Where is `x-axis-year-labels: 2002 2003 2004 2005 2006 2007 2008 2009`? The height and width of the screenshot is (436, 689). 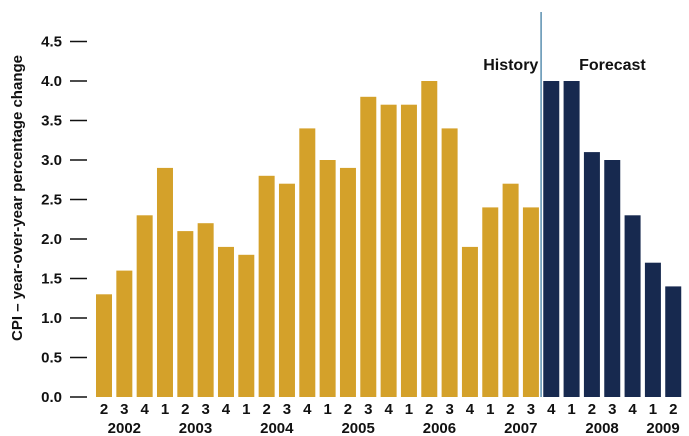
x-axis-year-labels: 2002 2003 2004 2005 2006 2007 2008 2009 is located at coordinates (394, 428).